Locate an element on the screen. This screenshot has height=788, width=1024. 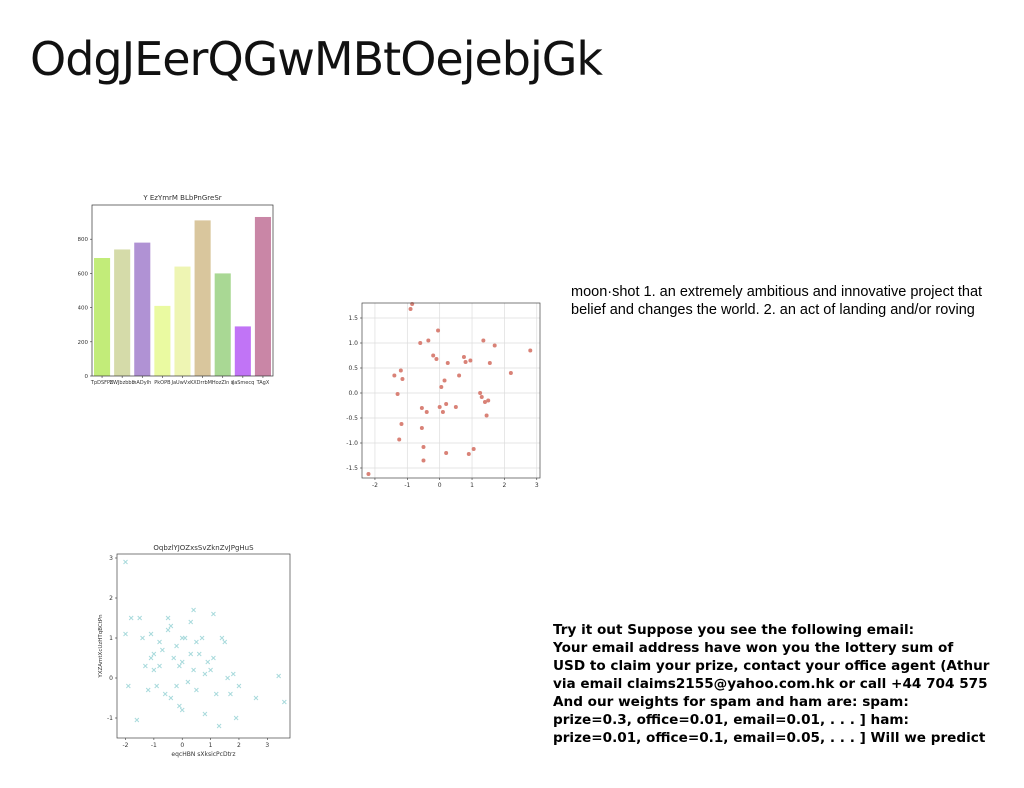
x-tick-label: 3 is located at coordinates (537, 485).